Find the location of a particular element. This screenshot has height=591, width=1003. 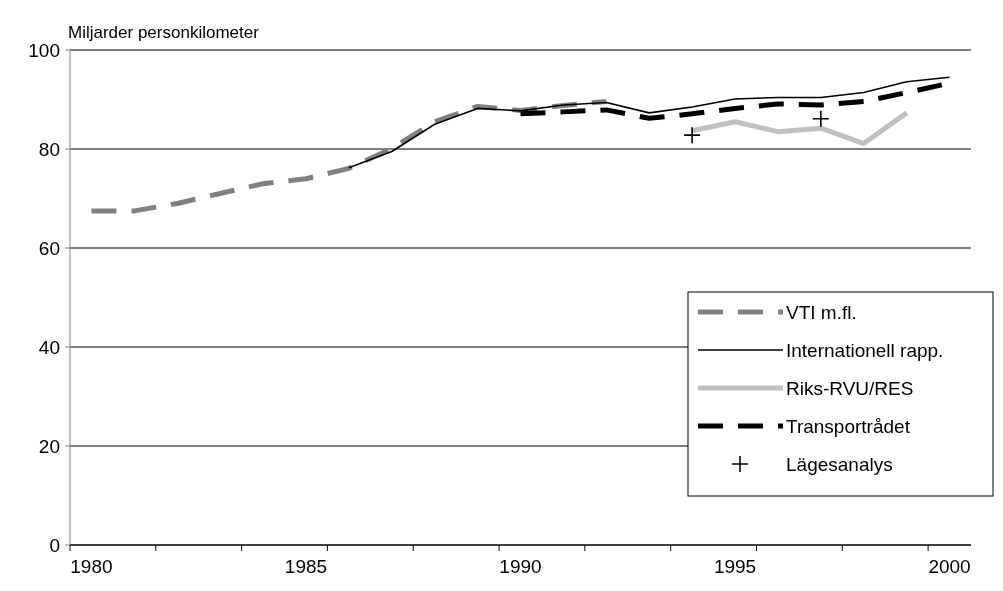

legend-label: Riks-RVU/RES is located at coordinates (850, 388).